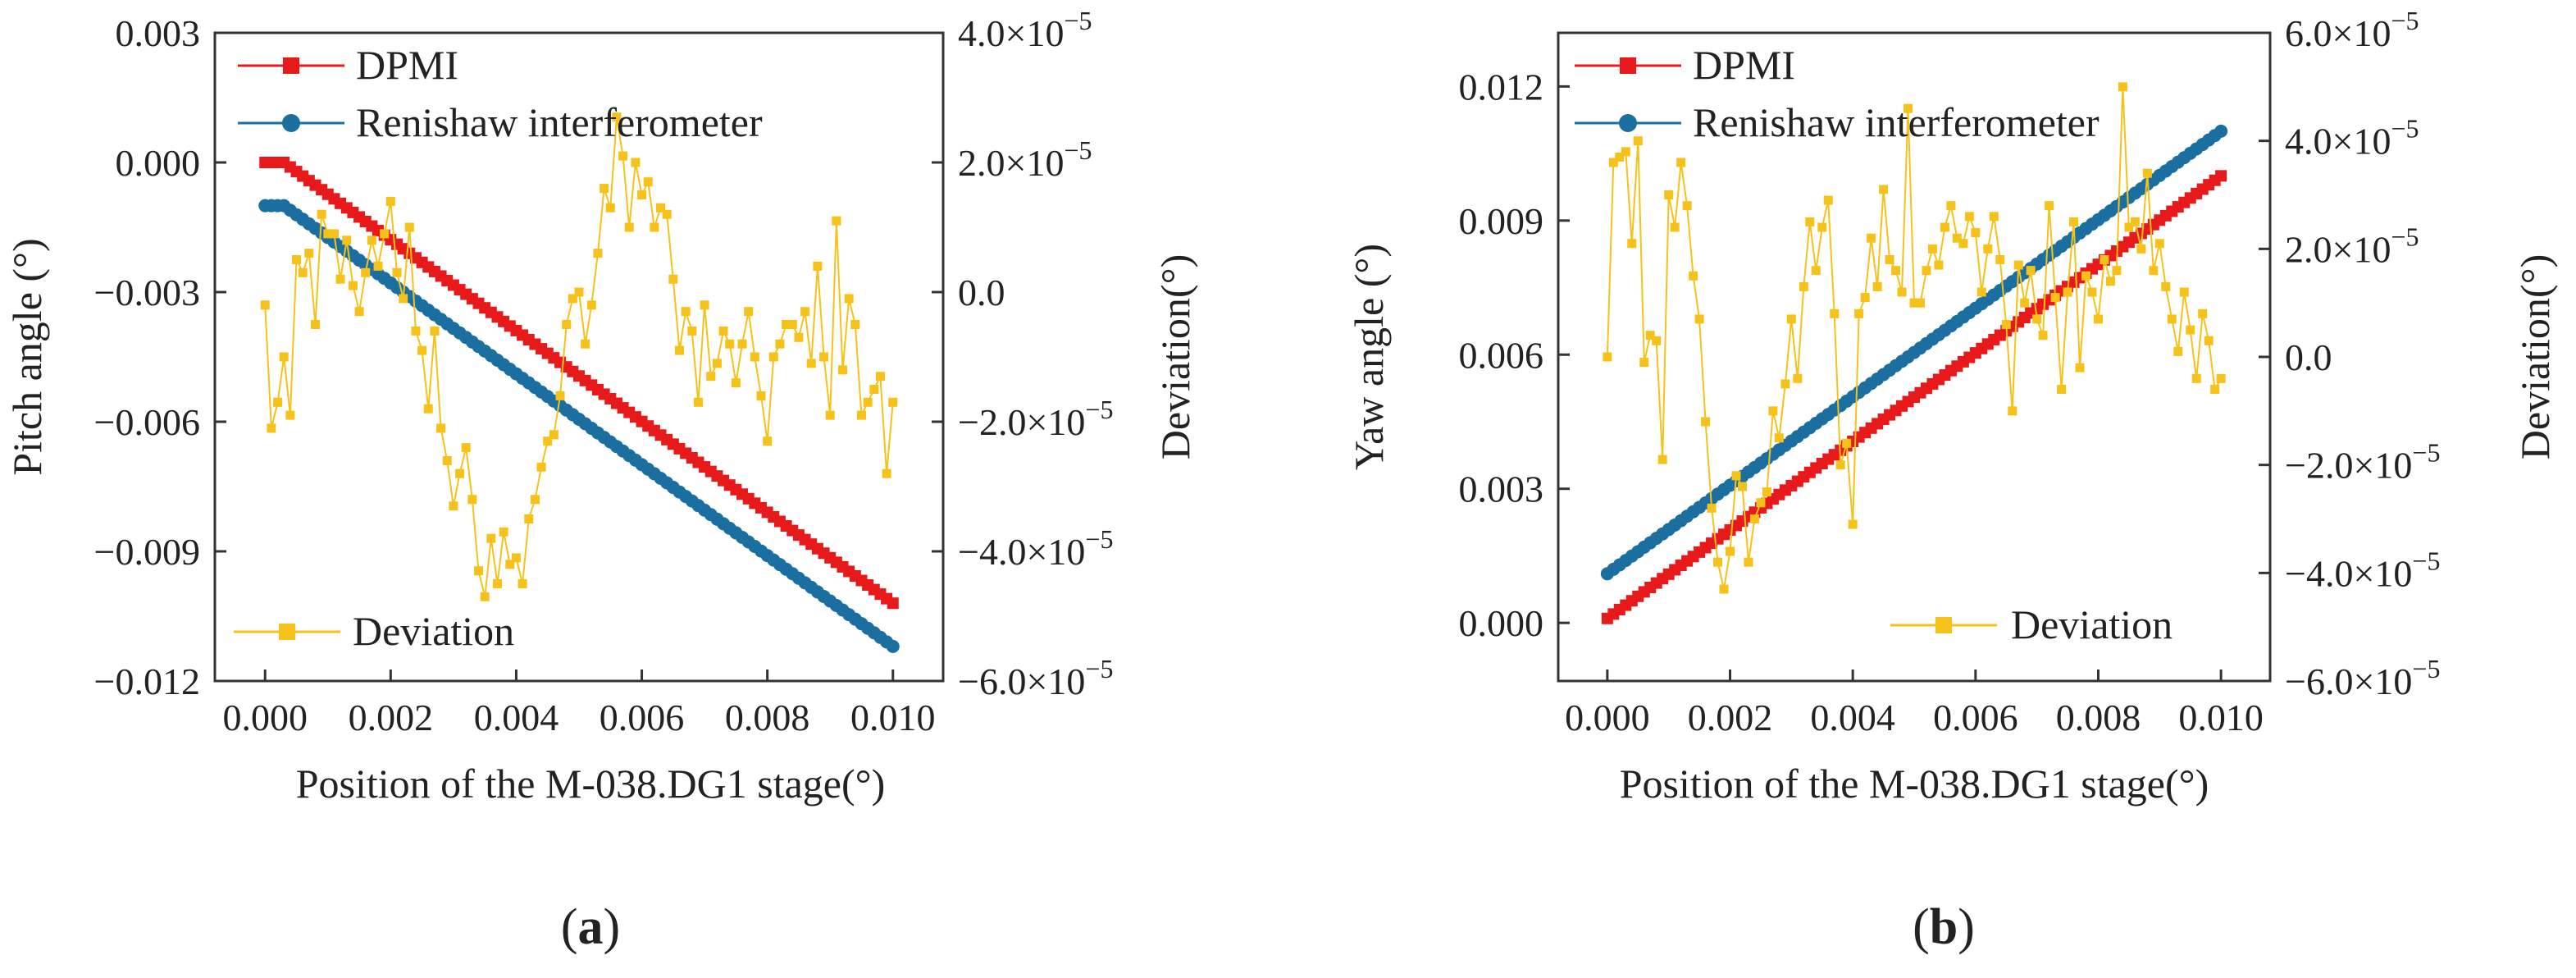  What do you see at coordinates (591, 927) in the screenshot?
I see `panel-a-caption-letter: a` at bounding box center [591, 927].